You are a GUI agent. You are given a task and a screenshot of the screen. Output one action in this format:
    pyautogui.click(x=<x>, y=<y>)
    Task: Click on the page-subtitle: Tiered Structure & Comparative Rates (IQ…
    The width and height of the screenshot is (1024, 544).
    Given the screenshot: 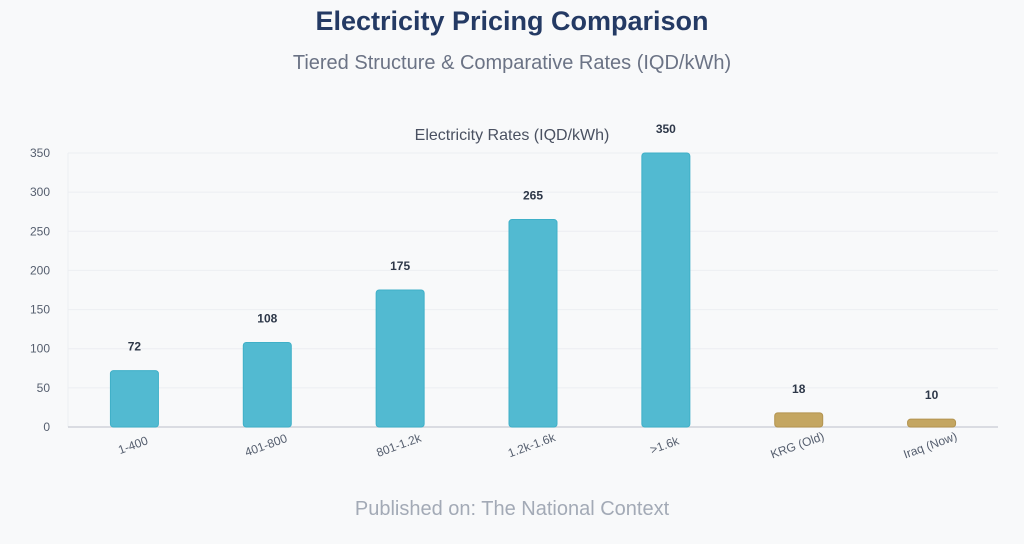 What is the action you would take?
    pyautogui.click(x=512, y=63)
    